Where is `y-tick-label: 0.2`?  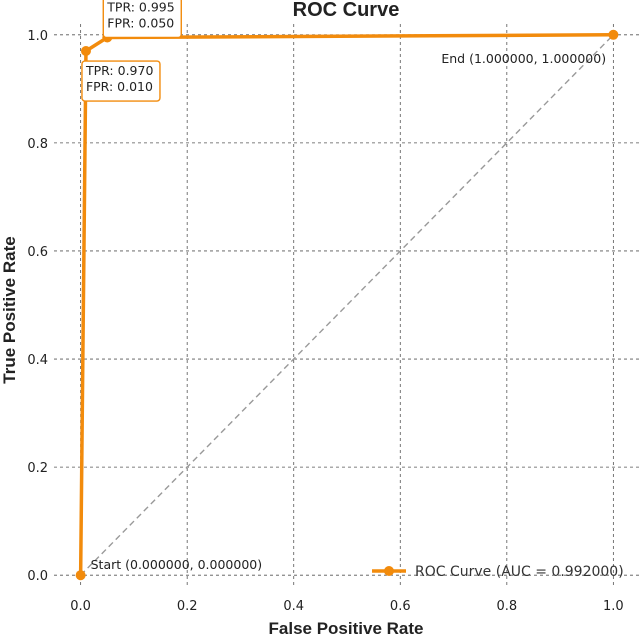
y-tick-label: 0.2 is located at coordinates (37, 468).